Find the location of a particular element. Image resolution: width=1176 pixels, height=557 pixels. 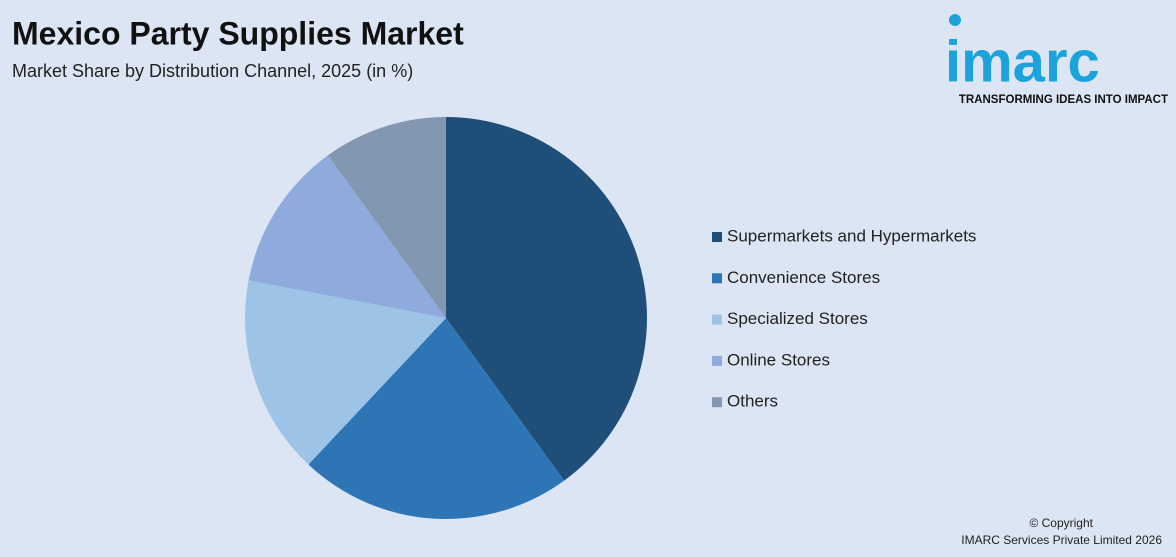

legend-label: Supermarkets and Hypermarkets is located at coordinates (851, 235).